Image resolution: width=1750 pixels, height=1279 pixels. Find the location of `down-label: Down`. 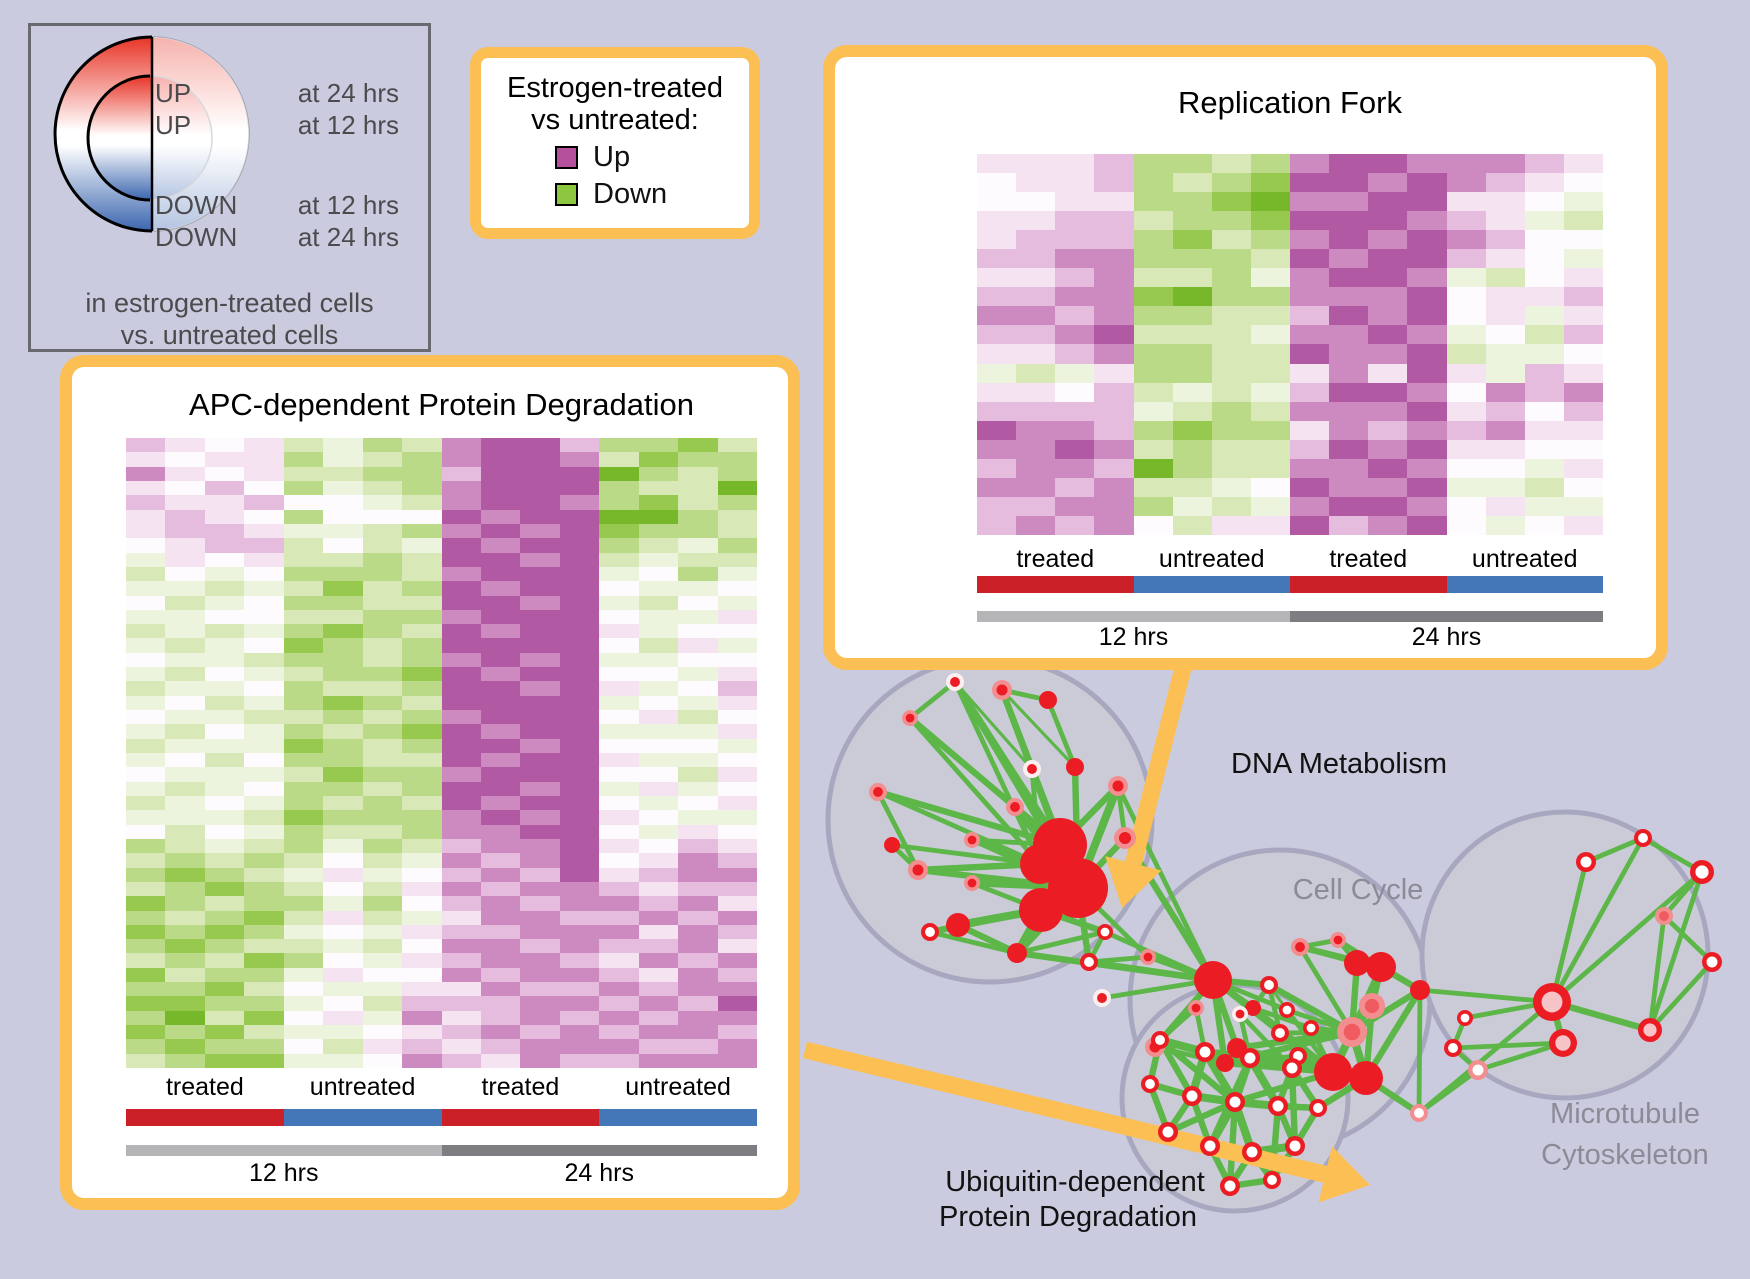

down-label: Down is located at coordinates (630, 193).